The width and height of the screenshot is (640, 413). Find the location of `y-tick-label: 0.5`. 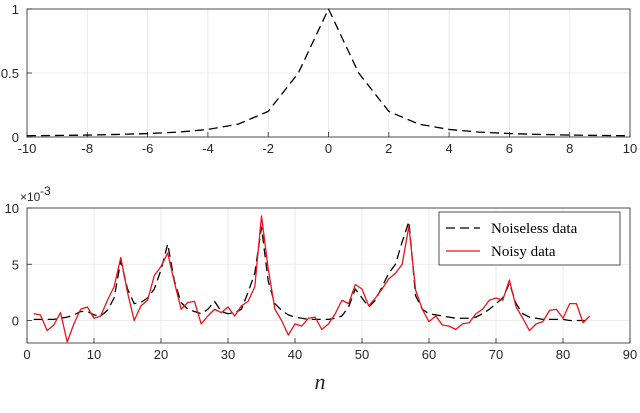

y-tick-label: 0.5 is located at coordinates (10, 73).